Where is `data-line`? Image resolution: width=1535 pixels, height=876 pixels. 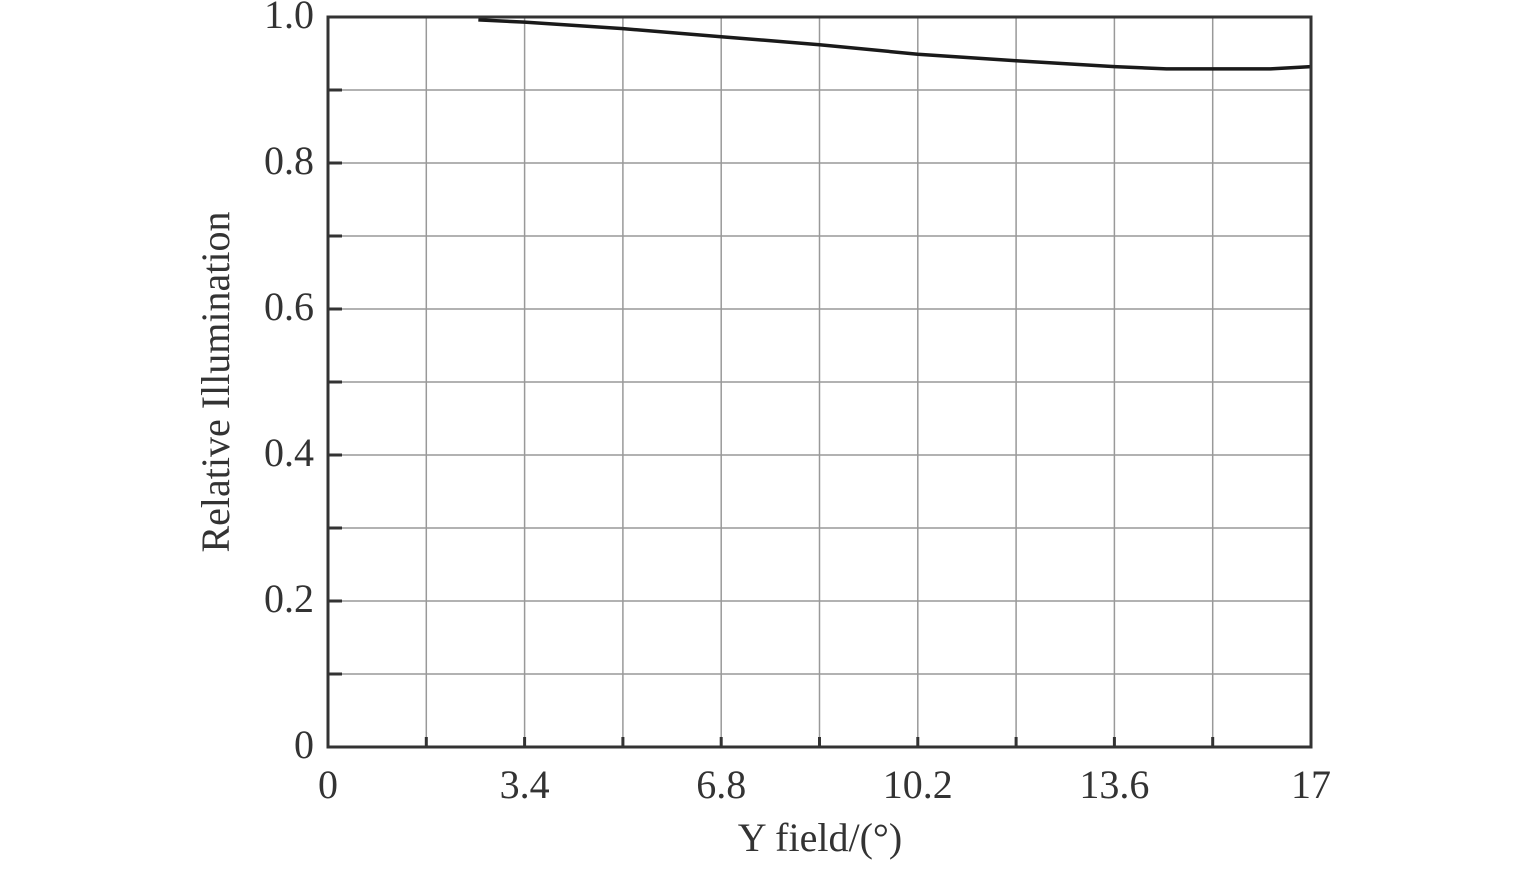
data-line is located at coordinates (895, 44).